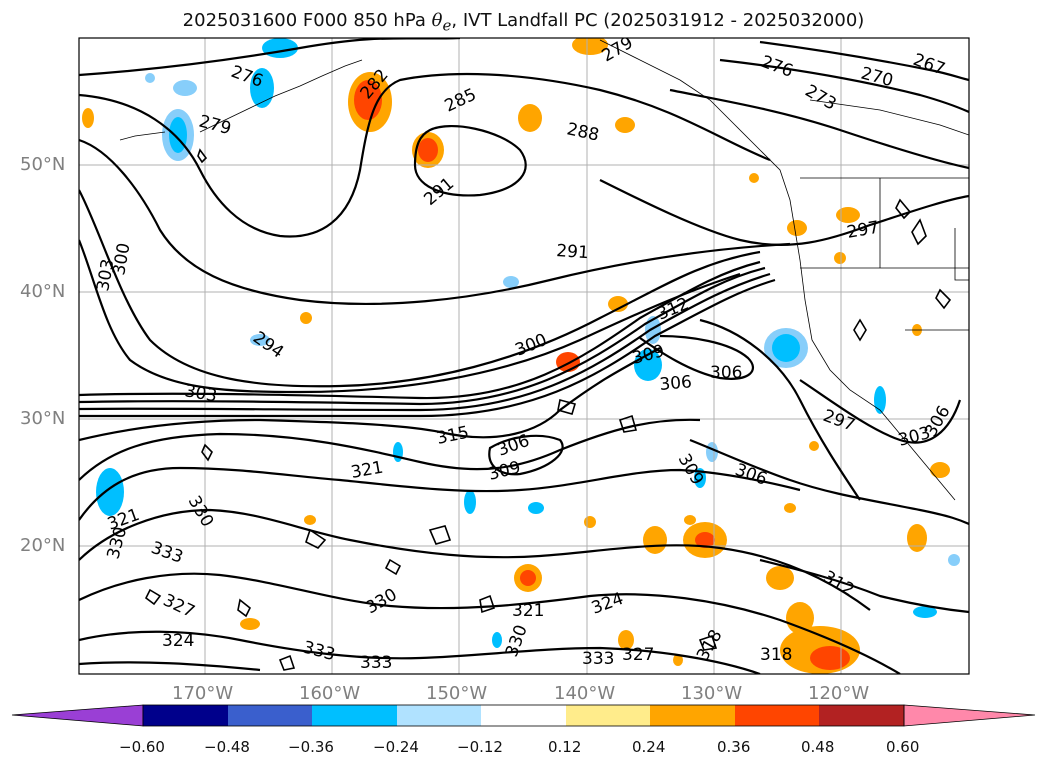  I want to click on lat-tick-label: 50°N, so click(43, 164).